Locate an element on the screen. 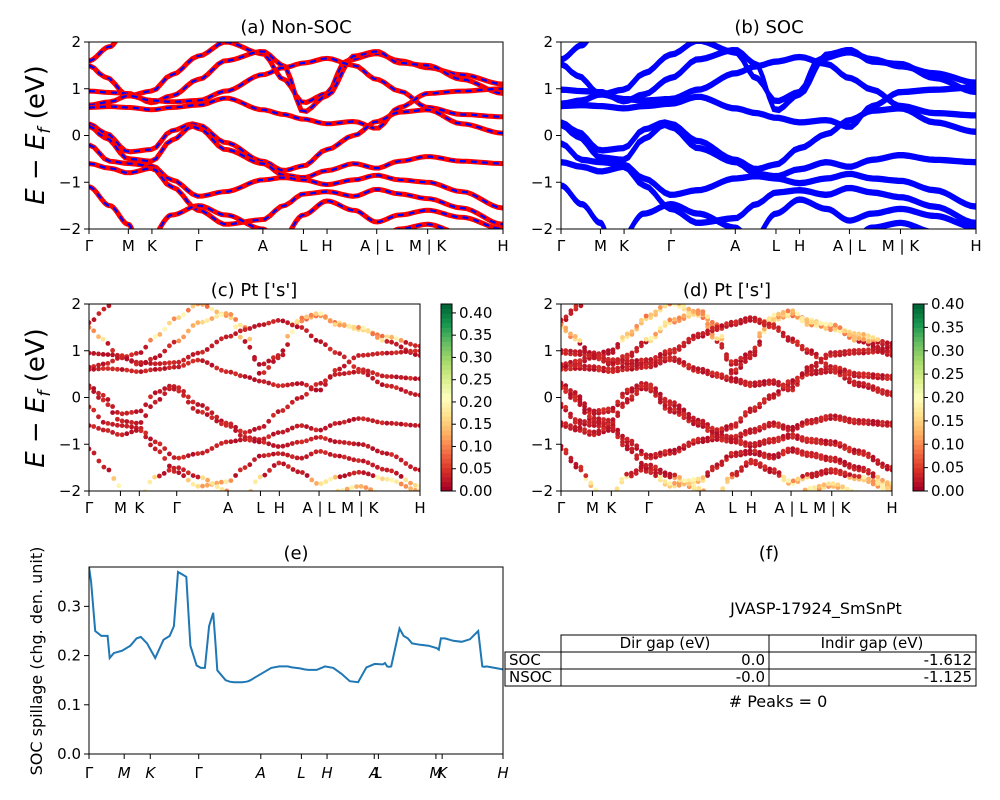  panel-e-axes: 0.00.10.20.3Γ M K Γ A L H AL MK H is located at coordinates (283, 674).